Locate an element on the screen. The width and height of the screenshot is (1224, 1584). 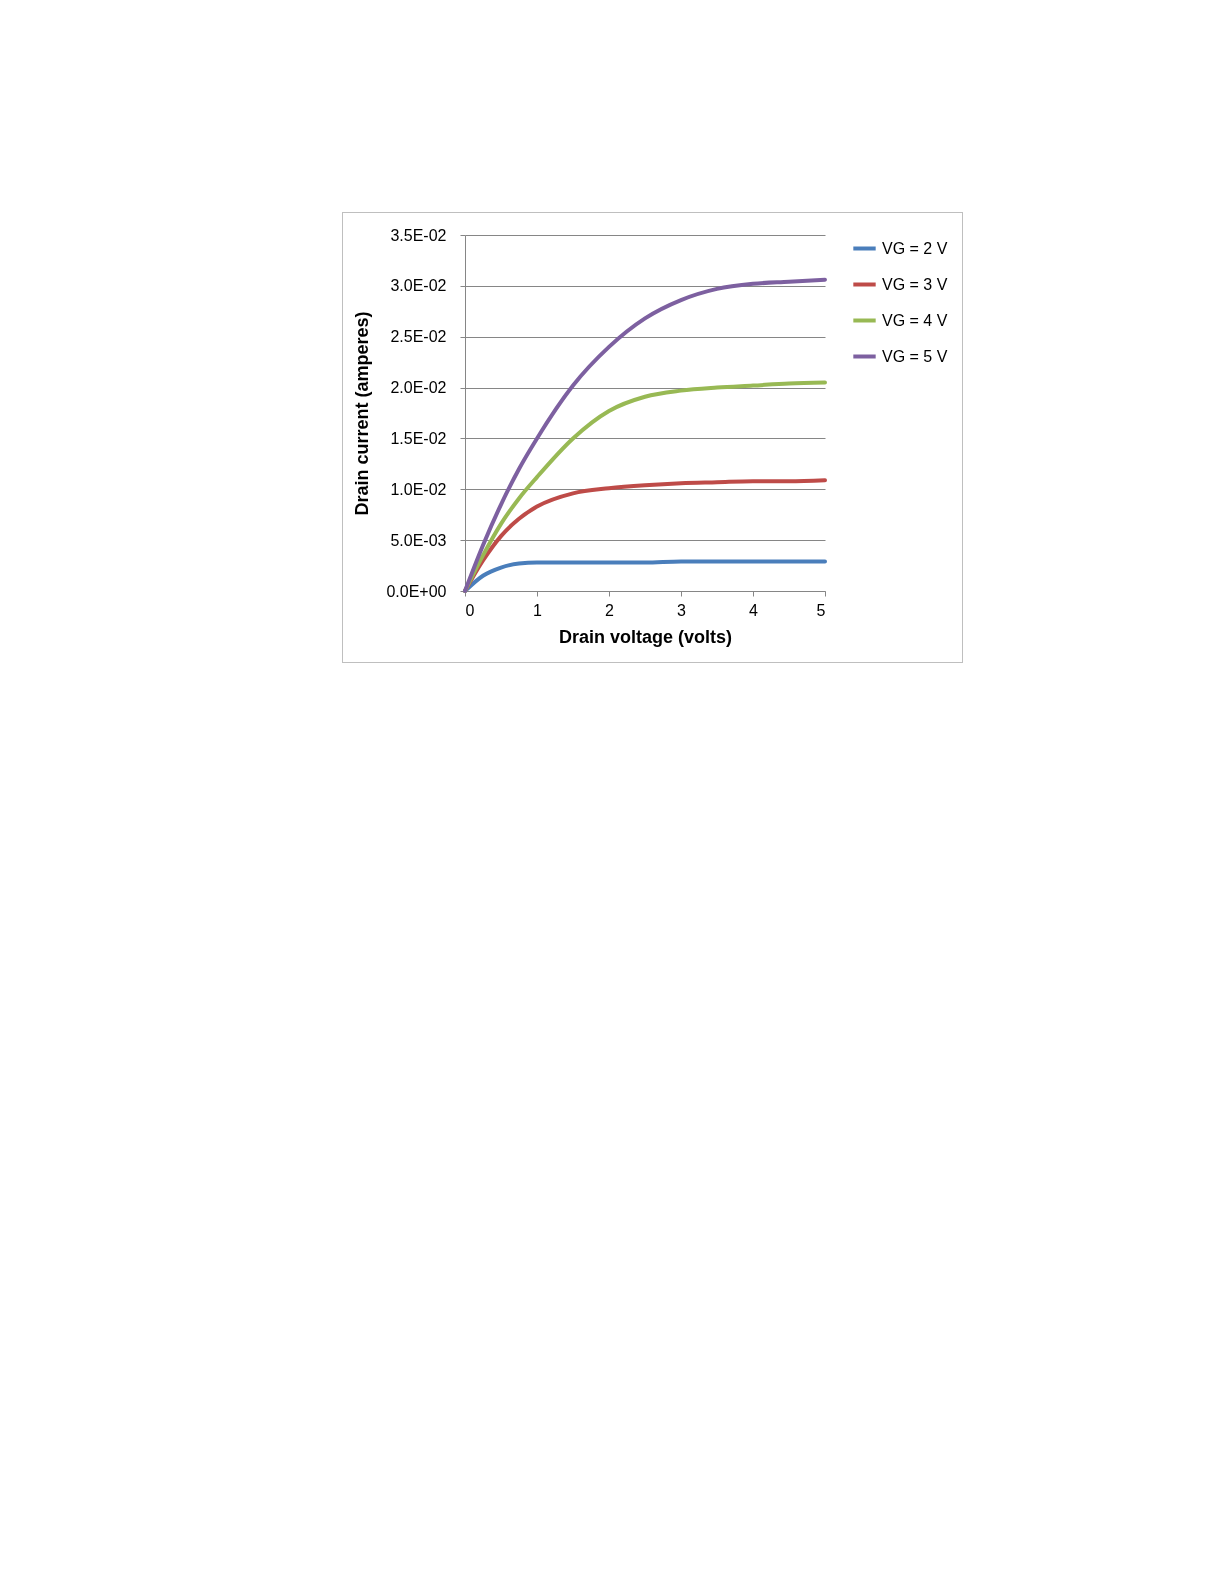
x-tick-label: 2 is located at coordinates (610, 610).